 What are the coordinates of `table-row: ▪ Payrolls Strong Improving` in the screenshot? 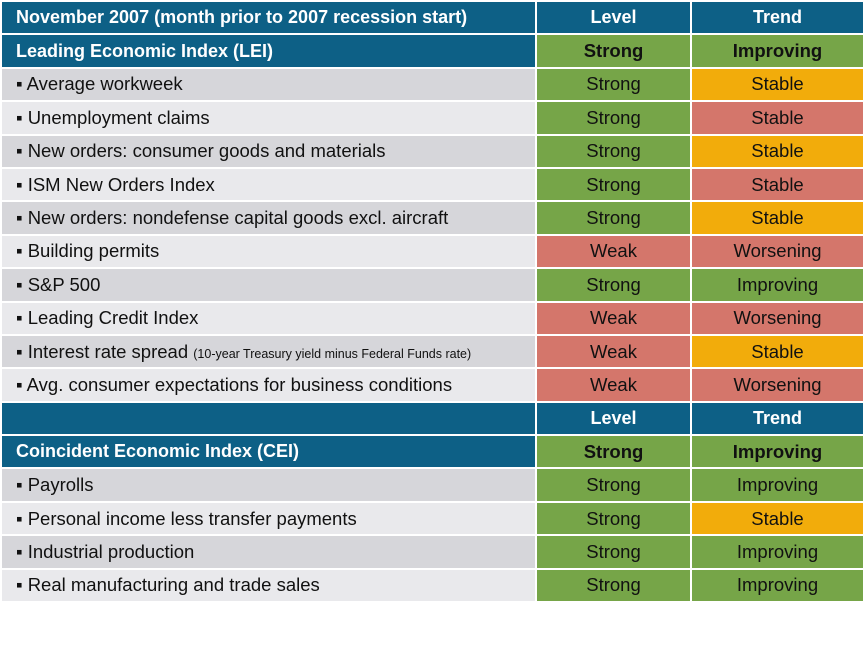 It's located at (432, 485).